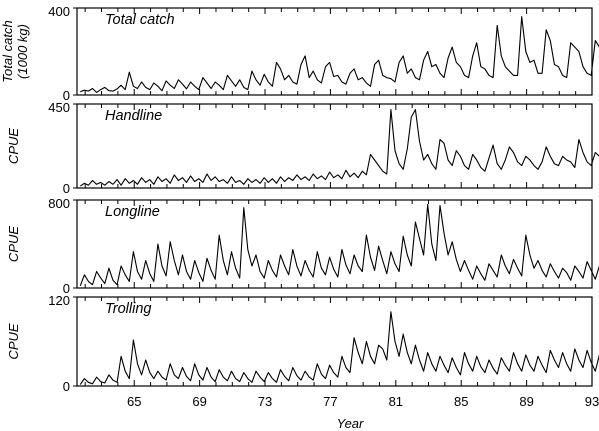  Describe the element at coordinates (350, 423) in the screenshot. I see `x-axis-label: Year` at that location.